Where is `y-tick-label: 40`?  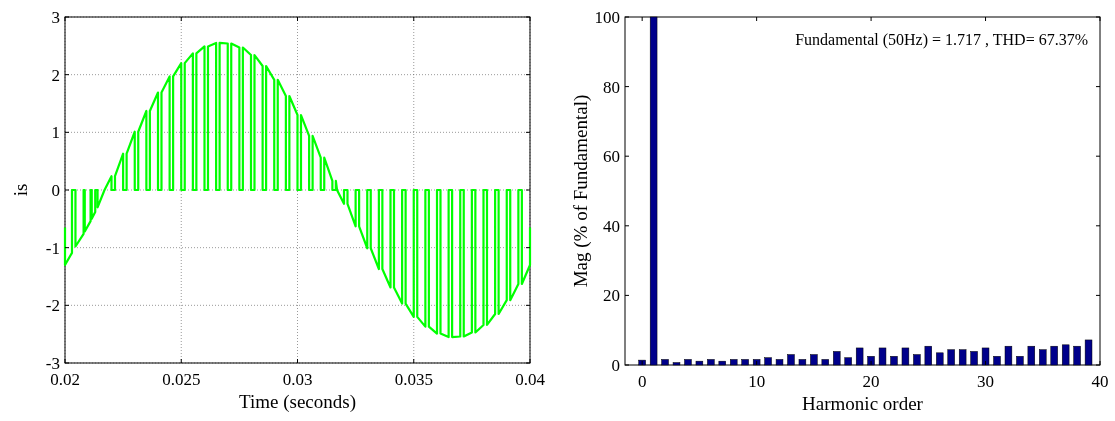 y-tick-label: 40 is located at coordinates (611, 226).